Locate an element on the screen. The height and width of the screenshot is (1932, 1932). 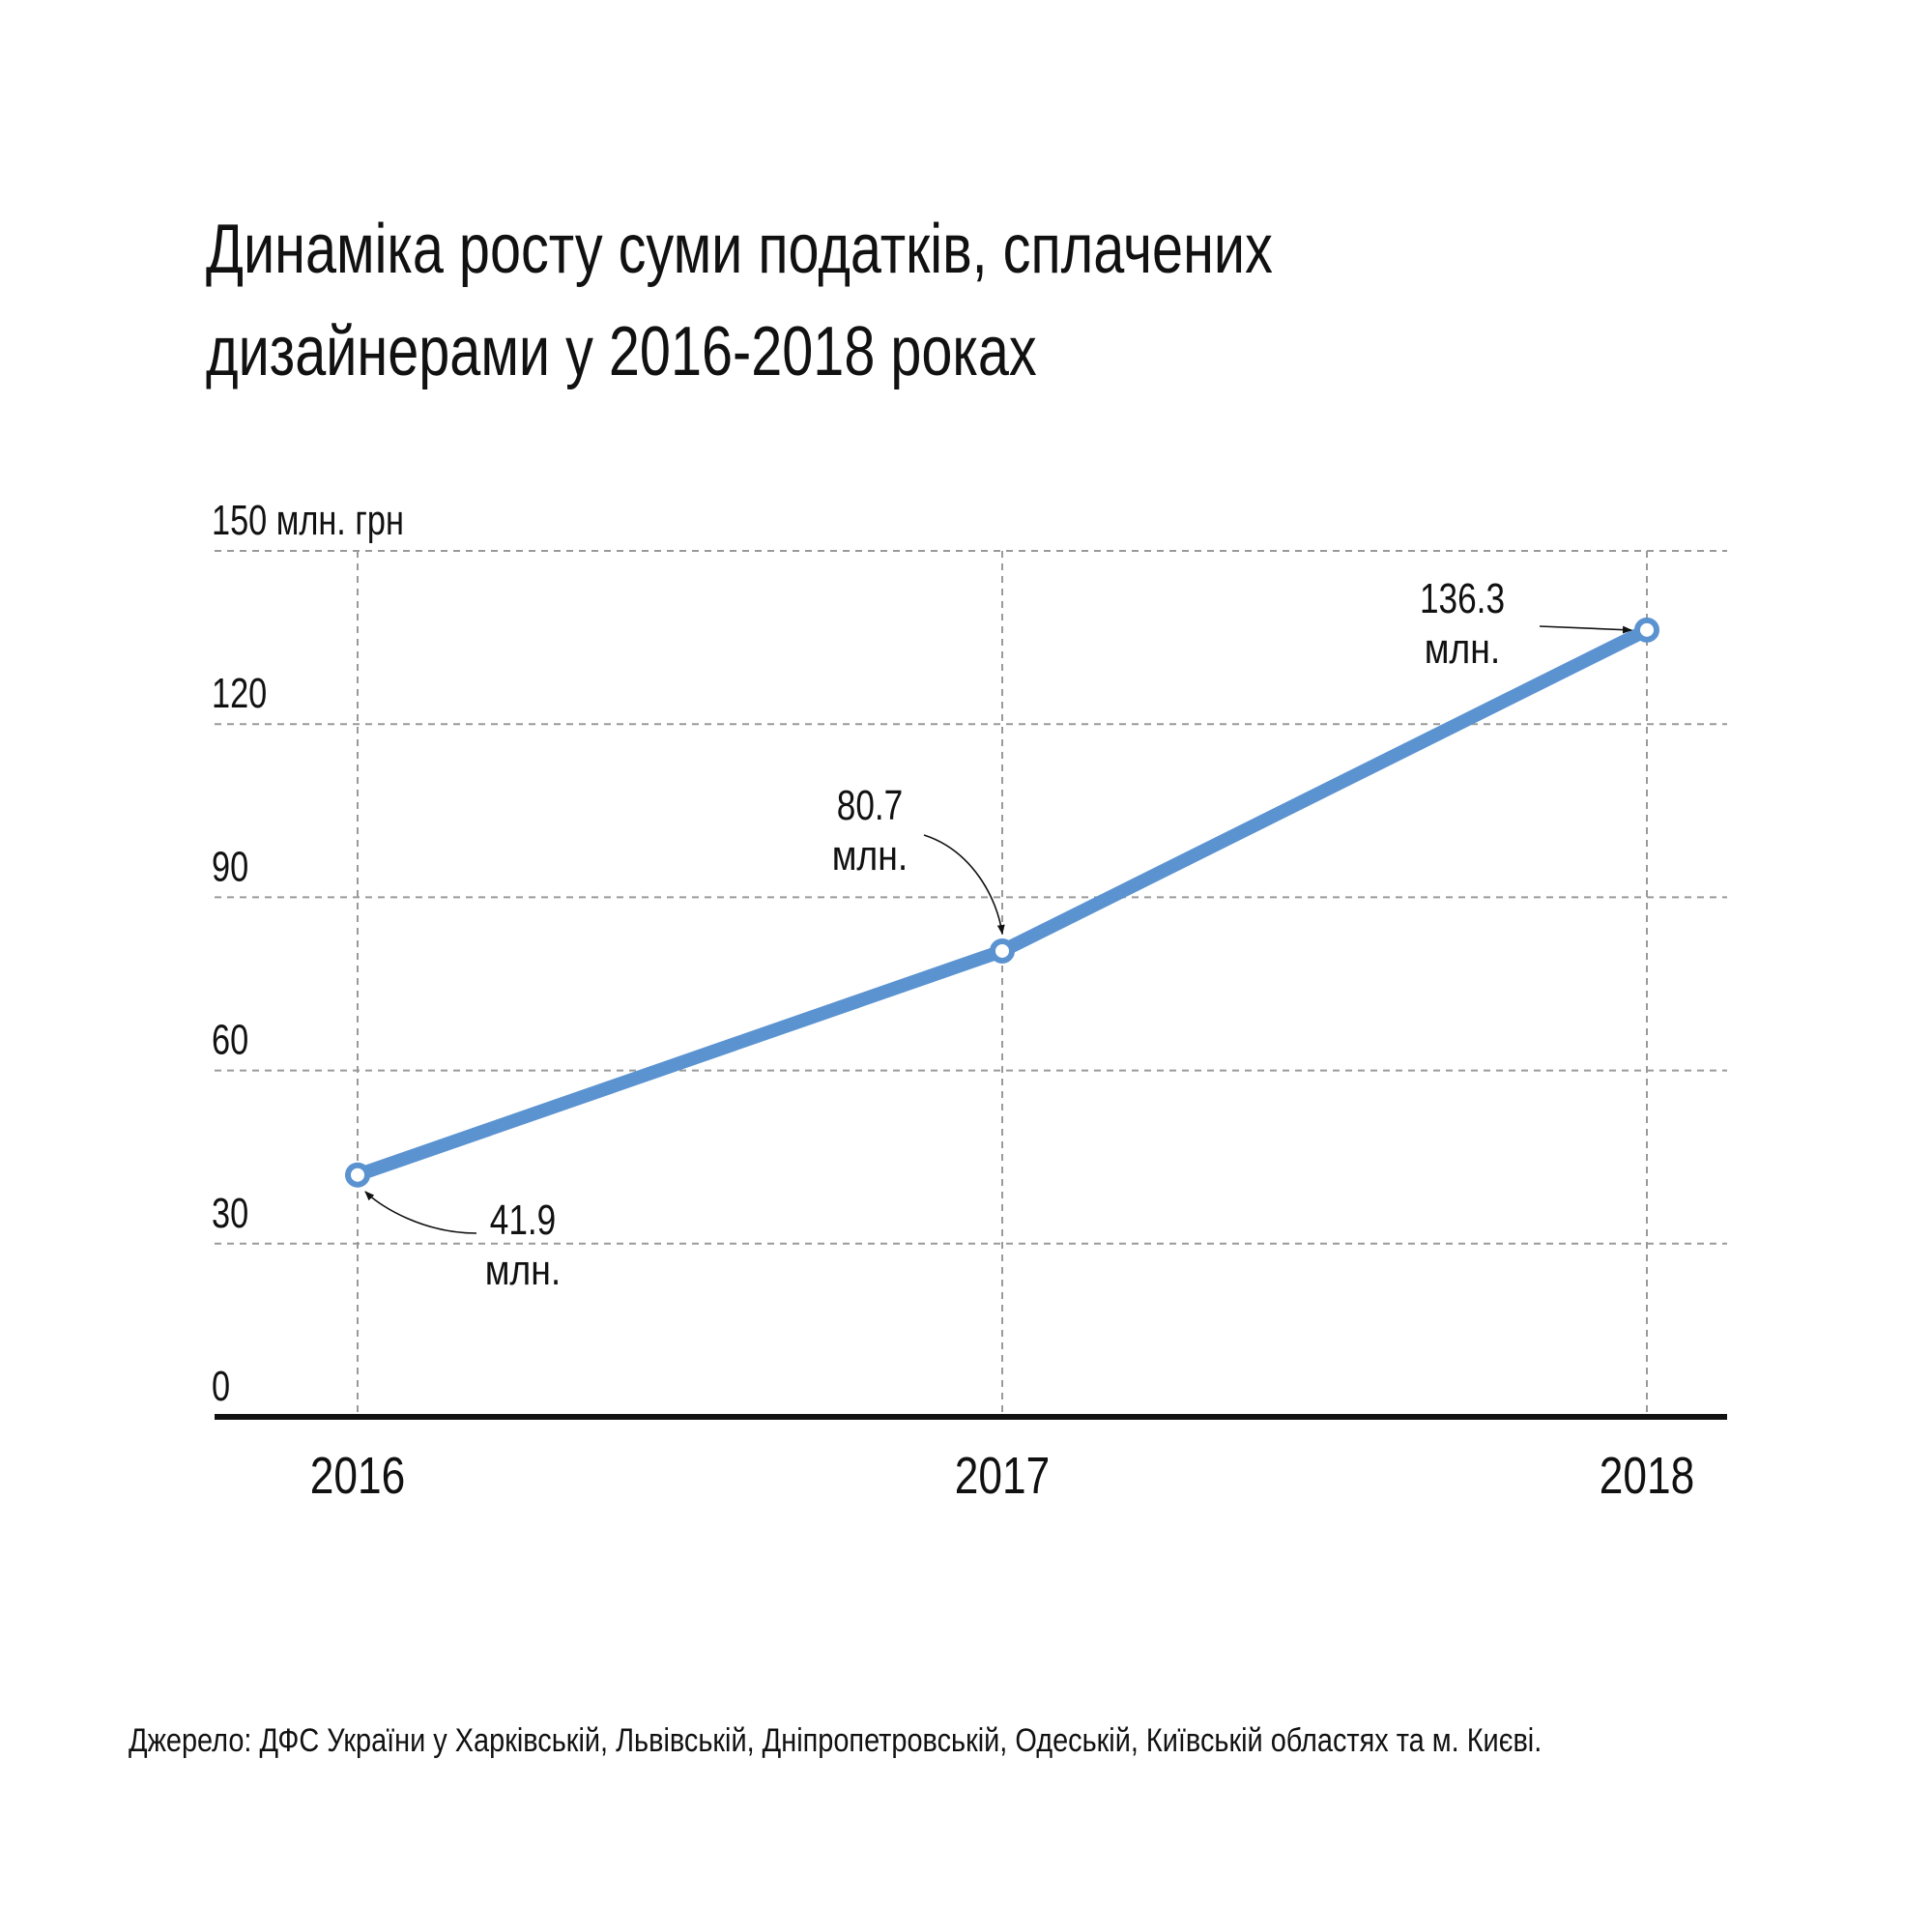
y-tick-label: 0 is located at coordinates (221, 1386).